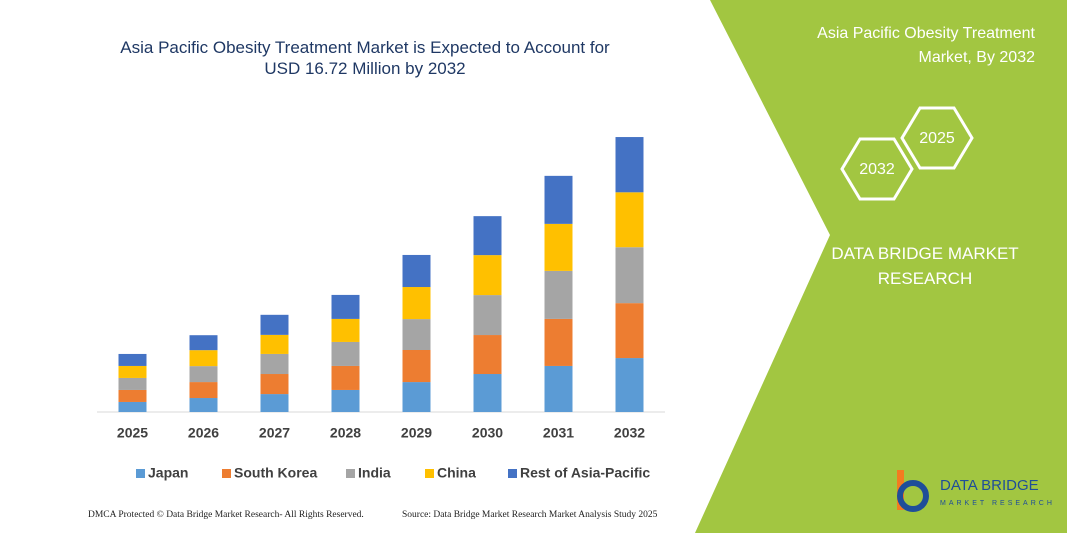  I want to click on legend-label: Japan, so click(168, 473).